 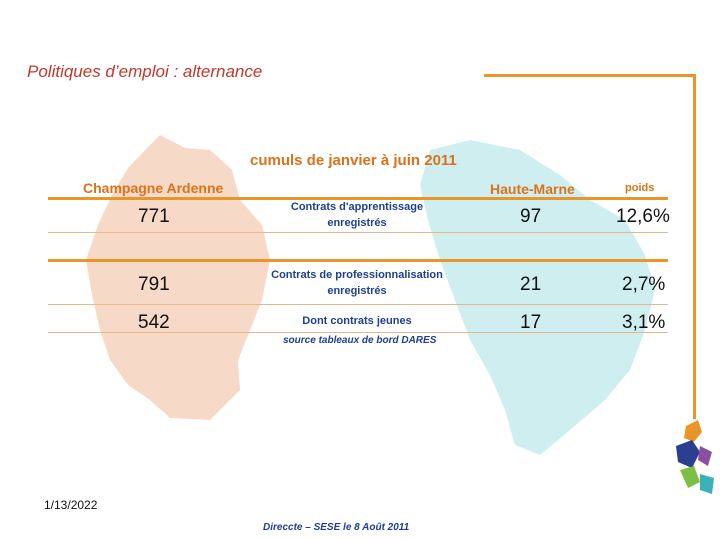 What do you see at coordinates (644, 322) in the screenshot?
I see `weight-value: 3,1%` at bounding box center [644, 322].